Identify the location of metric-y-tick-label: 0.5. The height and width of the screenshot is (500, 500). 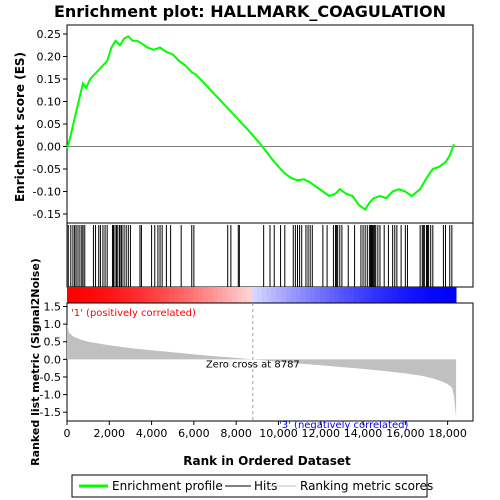
(53, 342).